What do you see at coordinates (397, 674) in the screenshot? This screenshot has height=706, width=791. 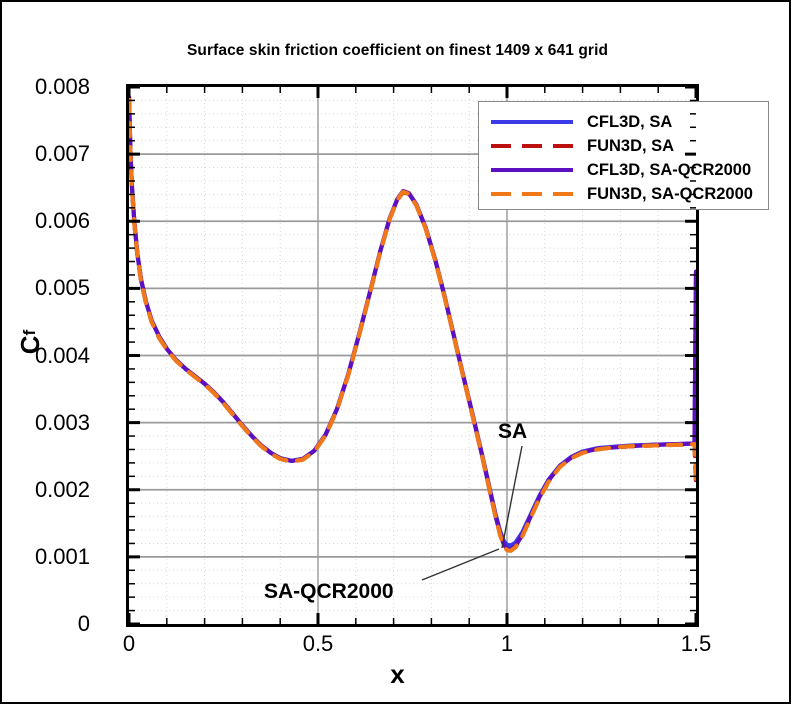 I see `x-axis-title: x` at bounding box center [397, 674].